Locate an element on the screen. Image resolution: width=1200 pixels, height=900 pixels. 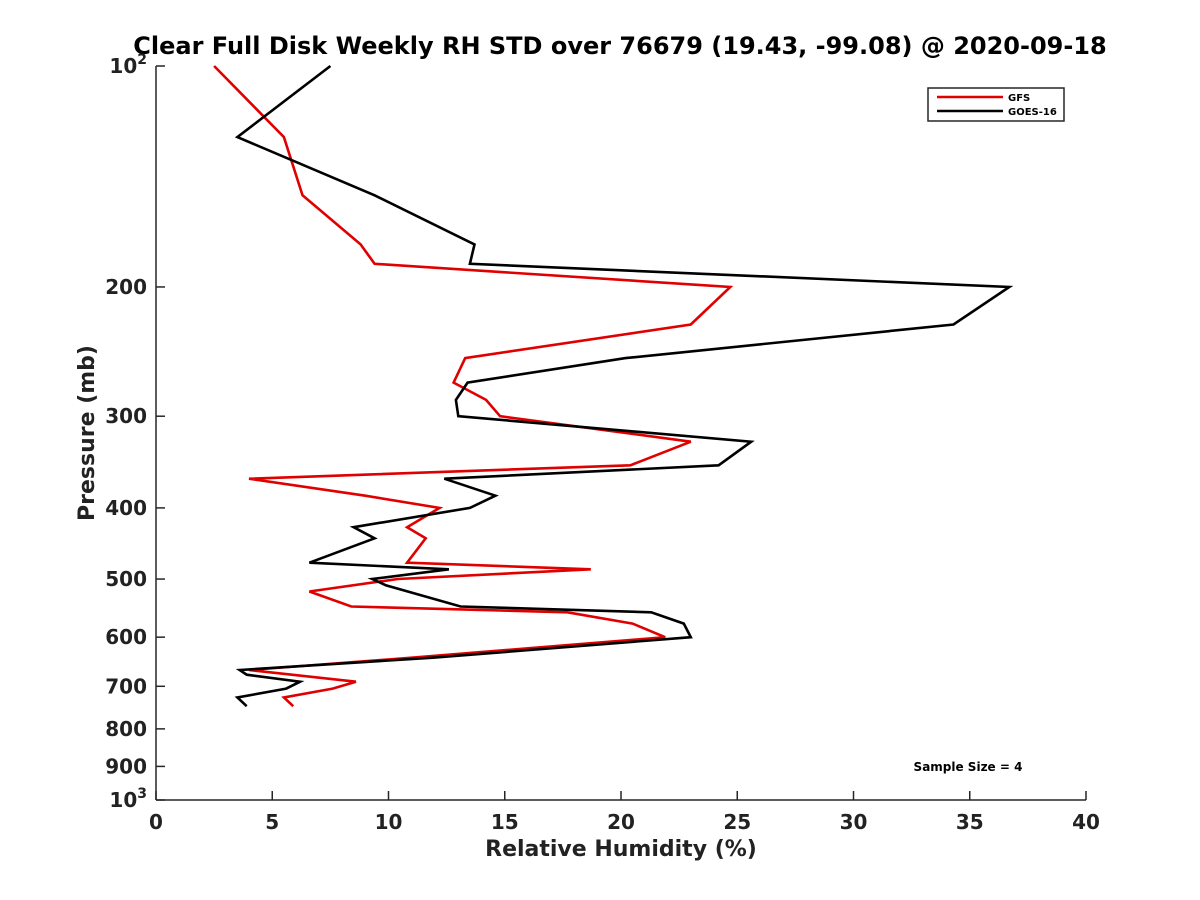
x-tick-label: 30 is located at coordinates (854, 822).